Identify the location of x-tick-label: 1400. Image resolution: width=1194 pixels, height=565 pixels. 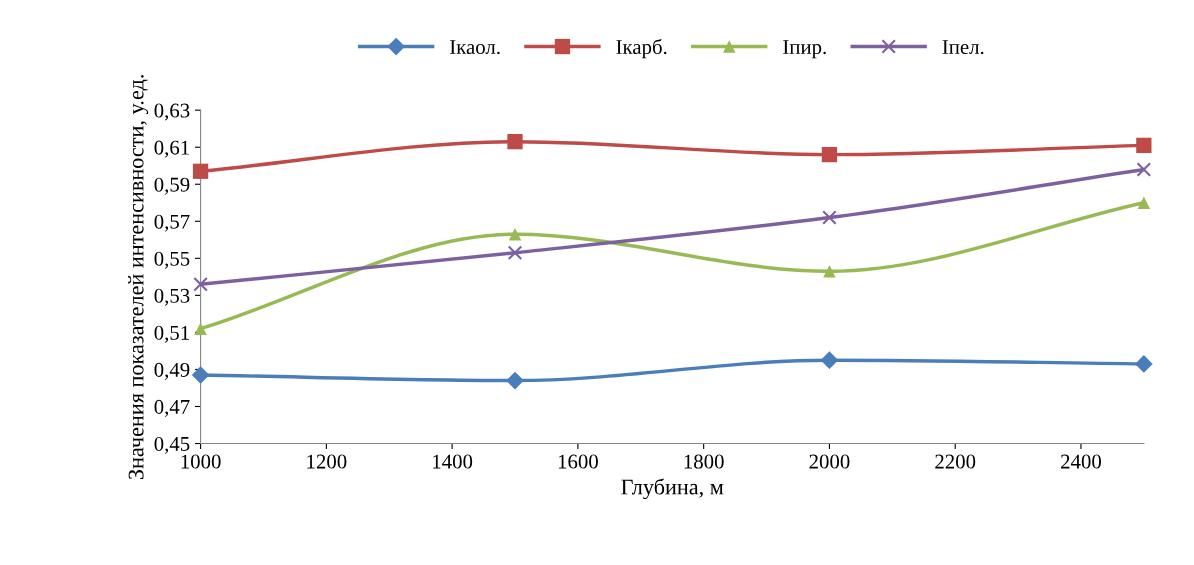
(453, 461).